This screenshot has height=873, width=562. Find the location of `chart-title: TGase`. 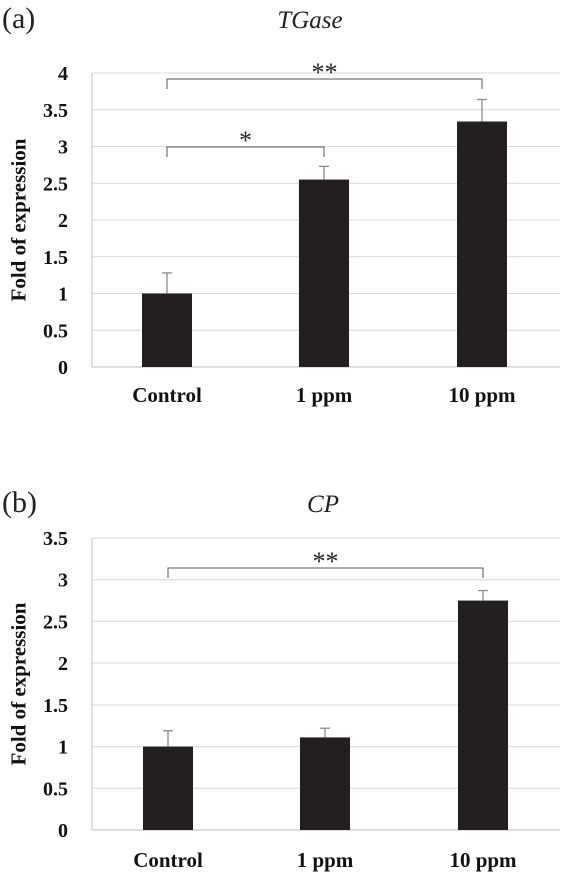

chart-title: TGase is located at coordinates (309, 20).